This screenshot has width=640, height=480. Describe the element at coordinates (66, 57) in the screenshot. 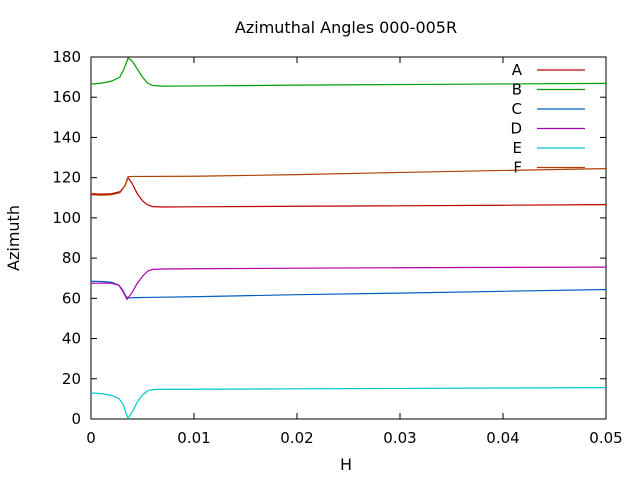

I see `y-tick-label: 180` at that location.